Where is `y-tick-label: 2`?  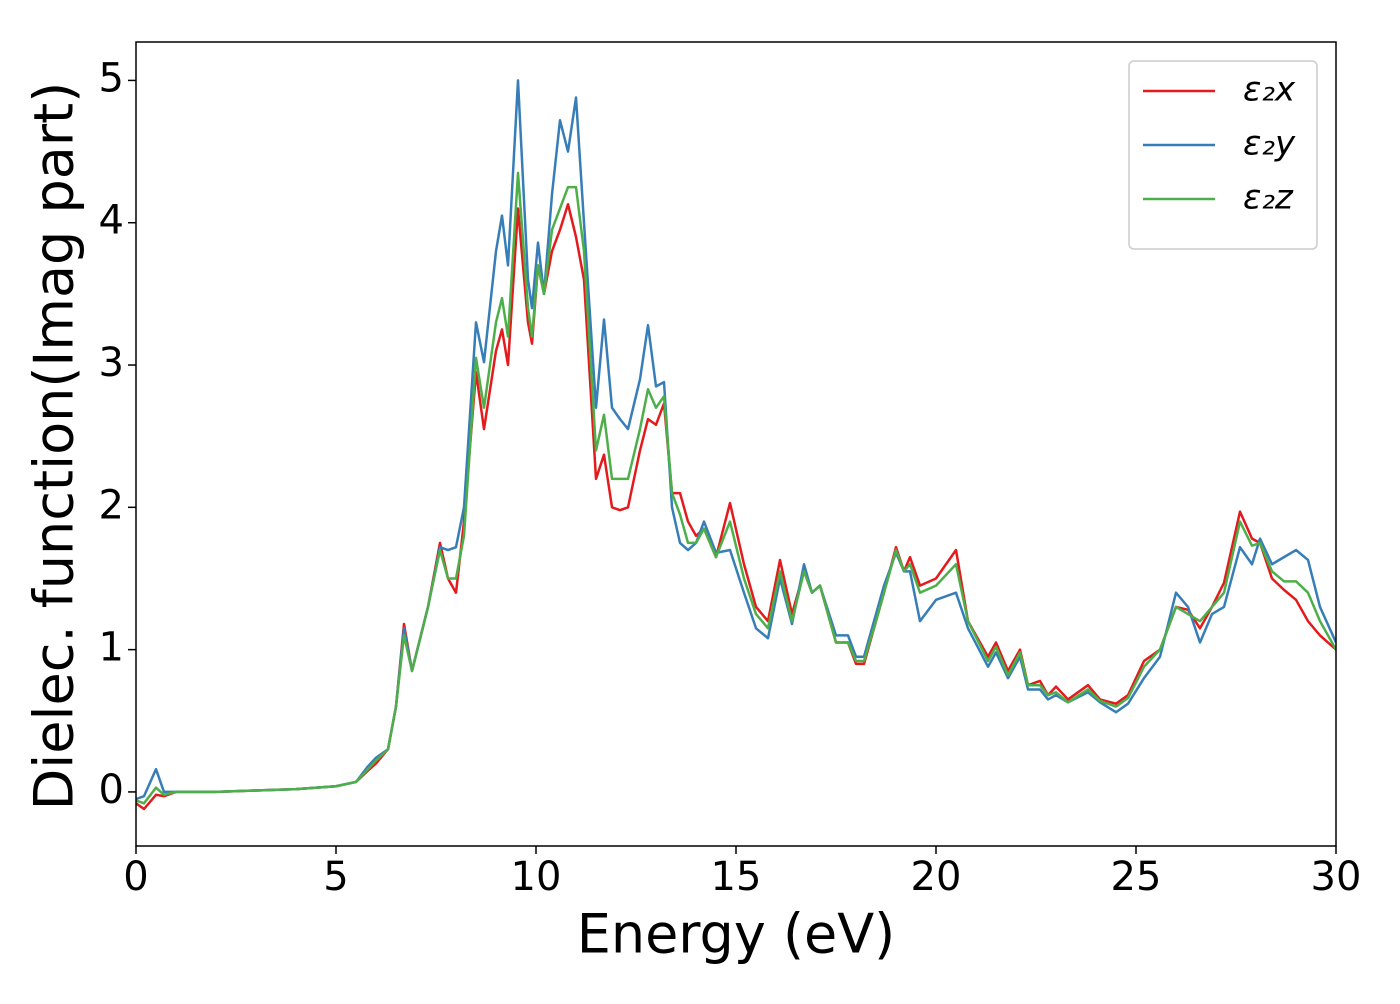
y-tick-label: 2 is located at coordinates (111, 505).